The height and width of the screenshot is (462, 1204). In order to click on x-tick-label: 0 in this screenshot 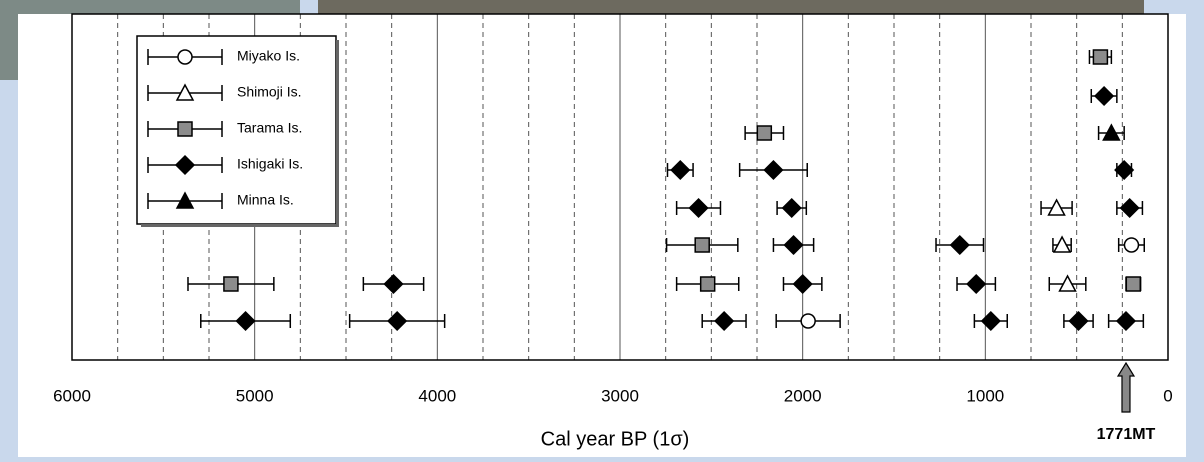, I will do `click(1167, 395)`.